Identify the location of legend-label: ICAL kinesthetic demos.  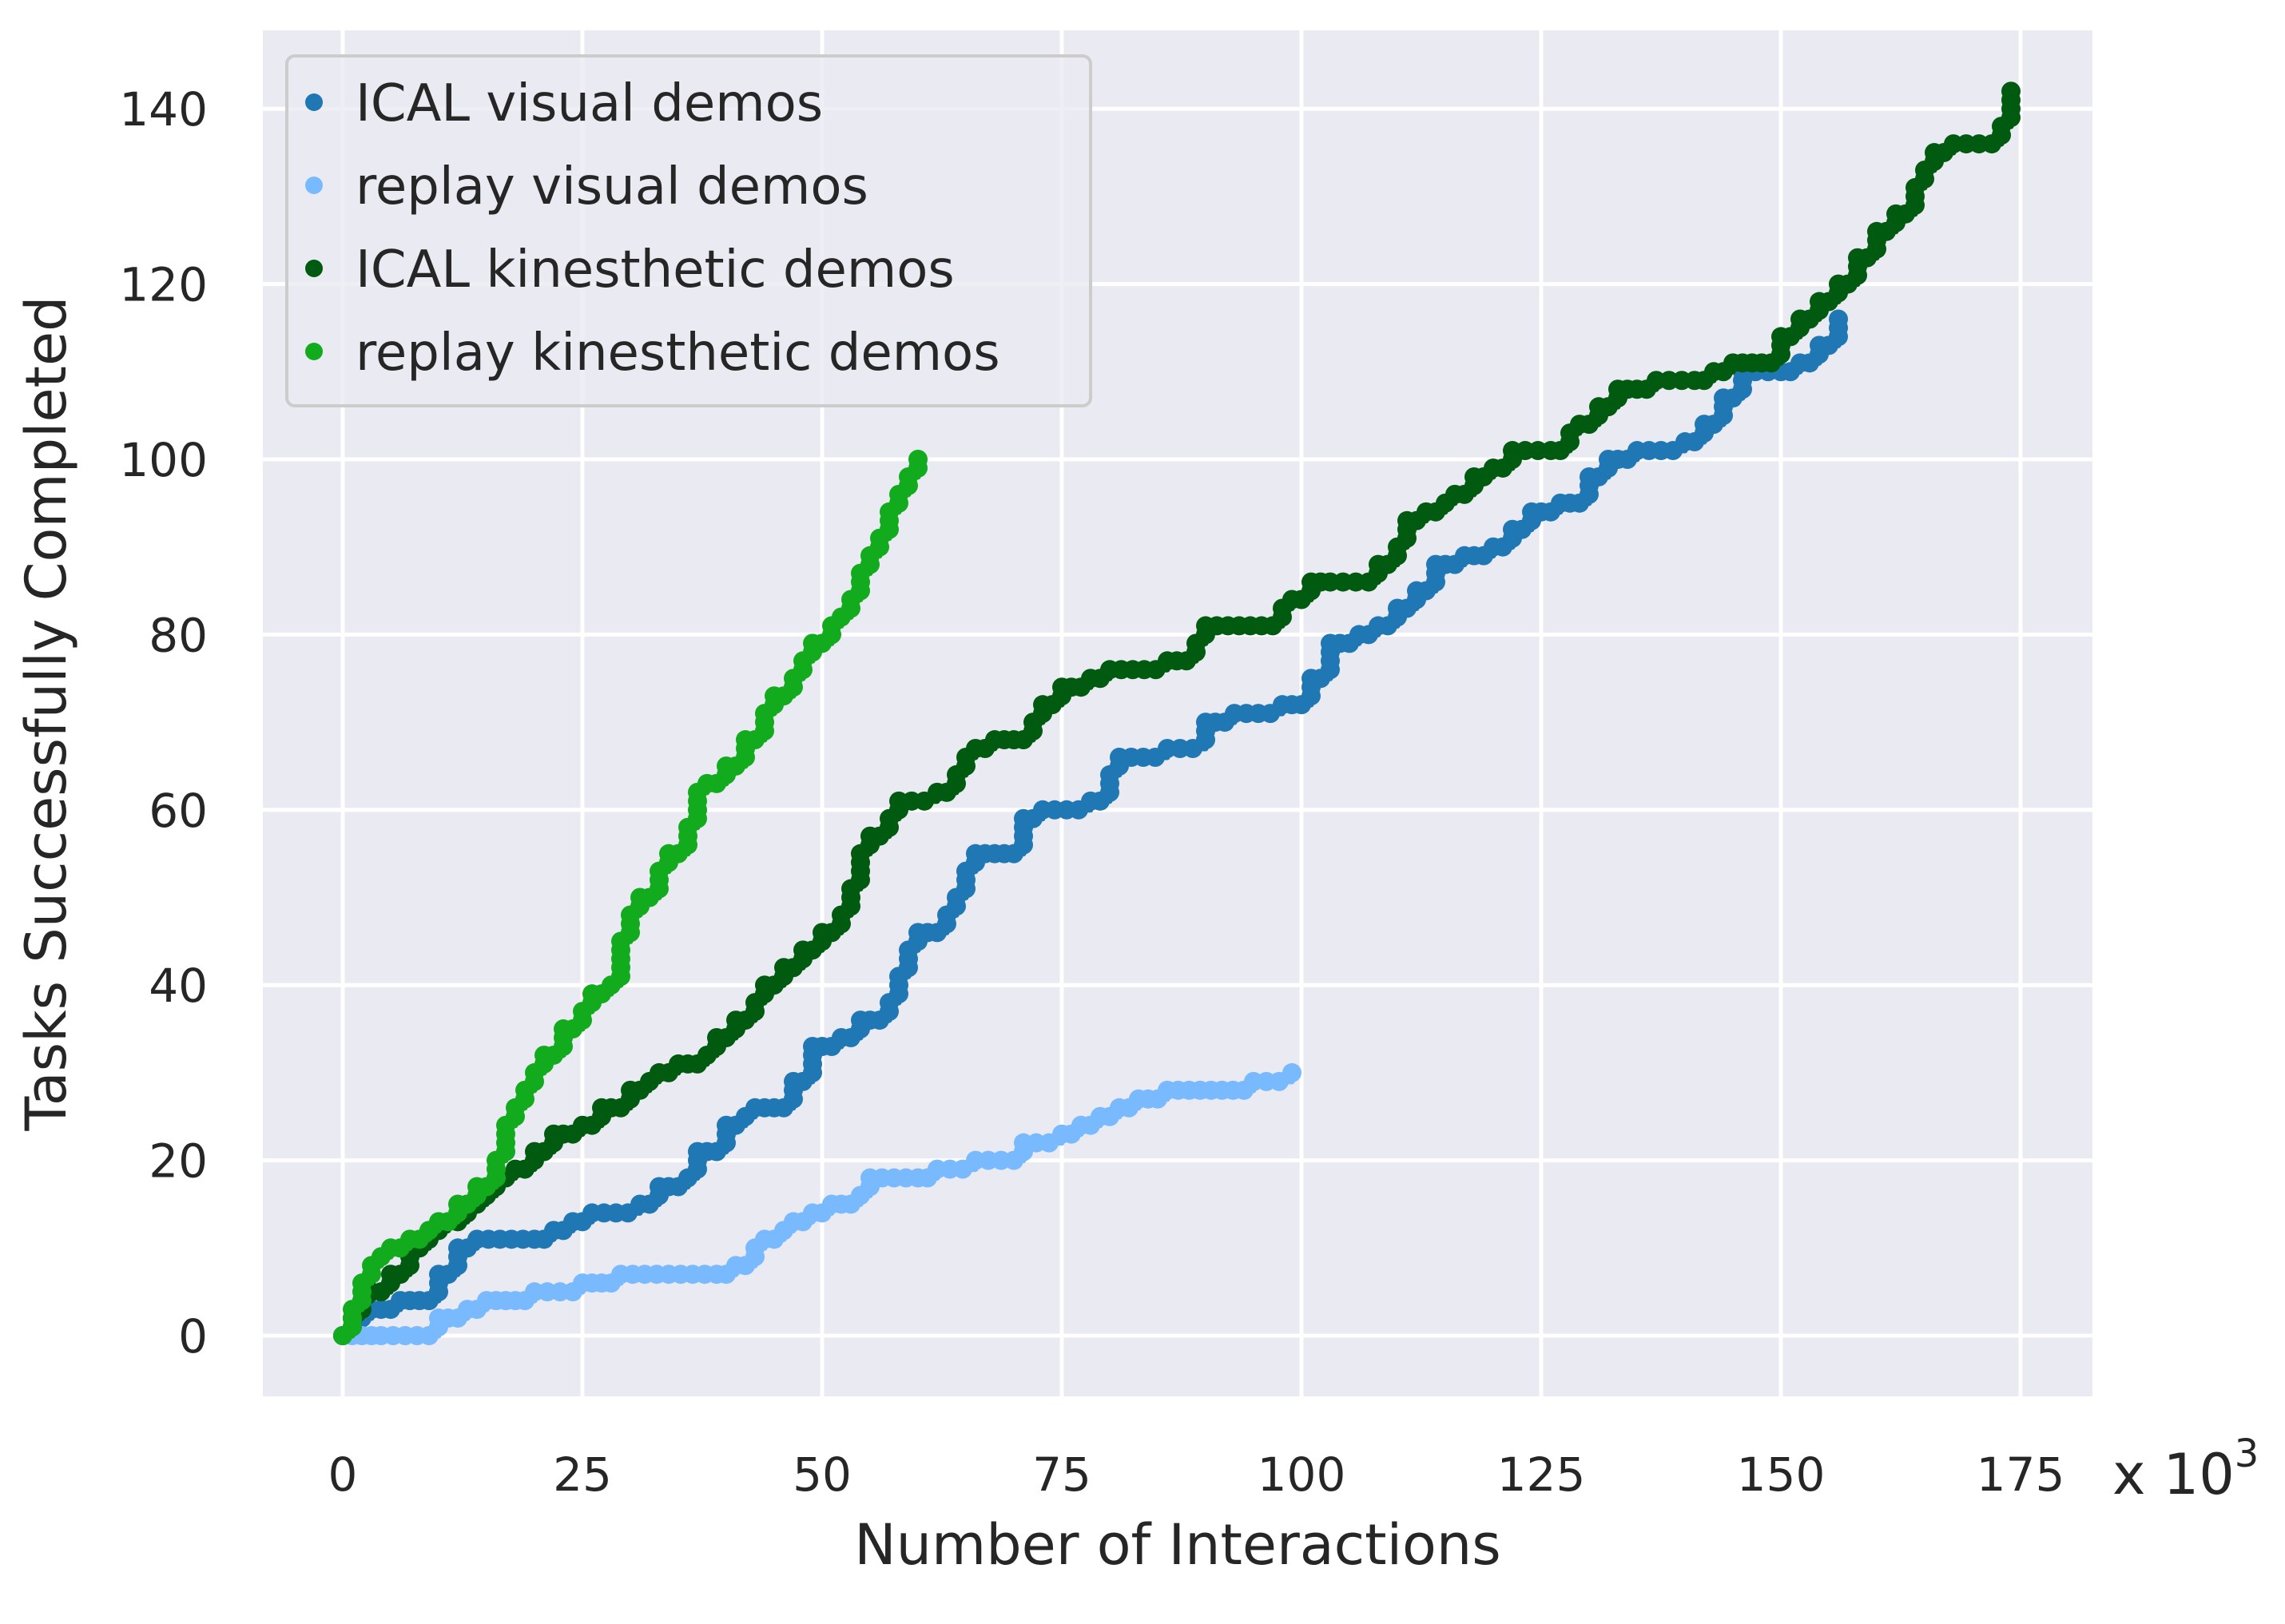
(655, 270).